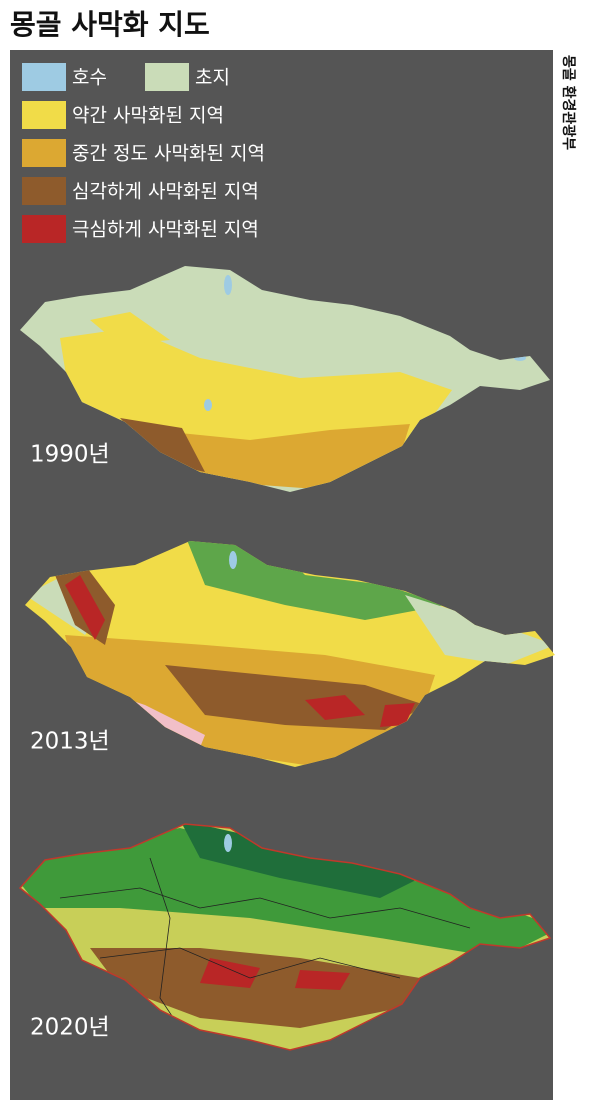 This screenshot has height=1113, width=594. What do you see at coordinates (165, 192) in the screenshot?
I see `legend-label: 심각하게 사막화된 지역` at bounding box center [165, 192].